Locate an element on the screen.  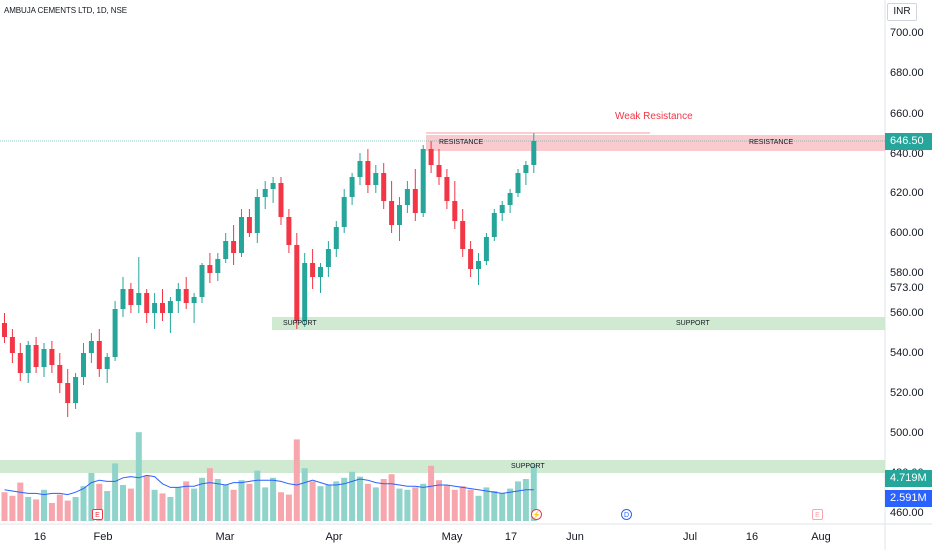
time-tick: 17 is located at coordinates (511, 537).